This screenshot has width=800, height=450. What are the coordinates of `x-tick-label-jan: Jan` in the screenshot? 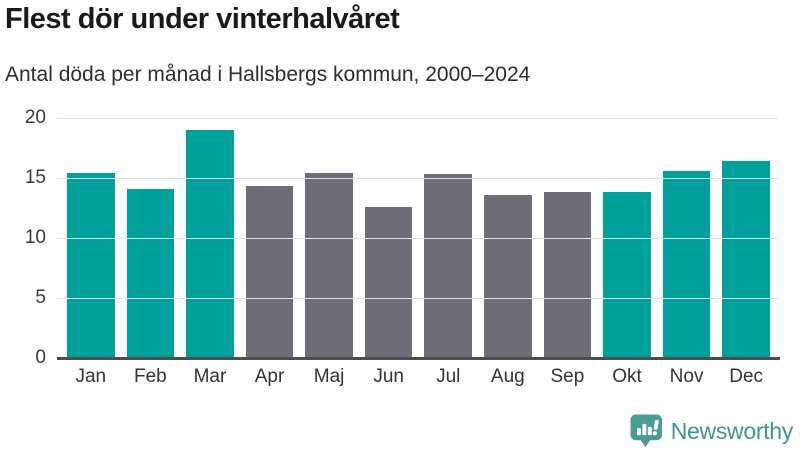 It's located at (91, 376).